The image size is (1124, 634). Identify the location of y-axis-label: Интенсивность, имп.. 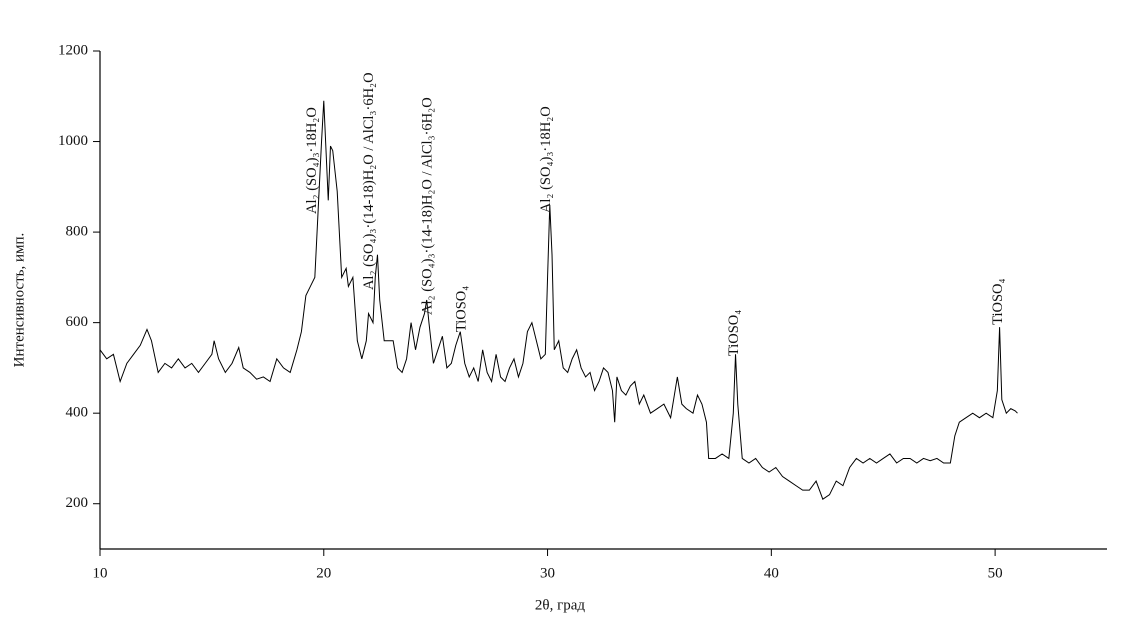
(19, 300).